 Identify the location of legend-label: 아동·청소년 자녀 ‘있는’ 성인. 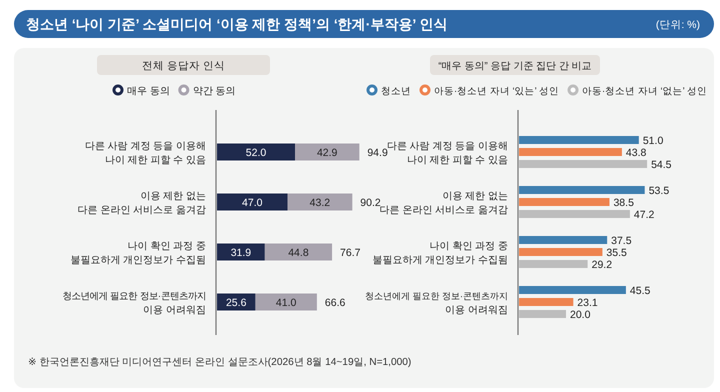
(497, 91).